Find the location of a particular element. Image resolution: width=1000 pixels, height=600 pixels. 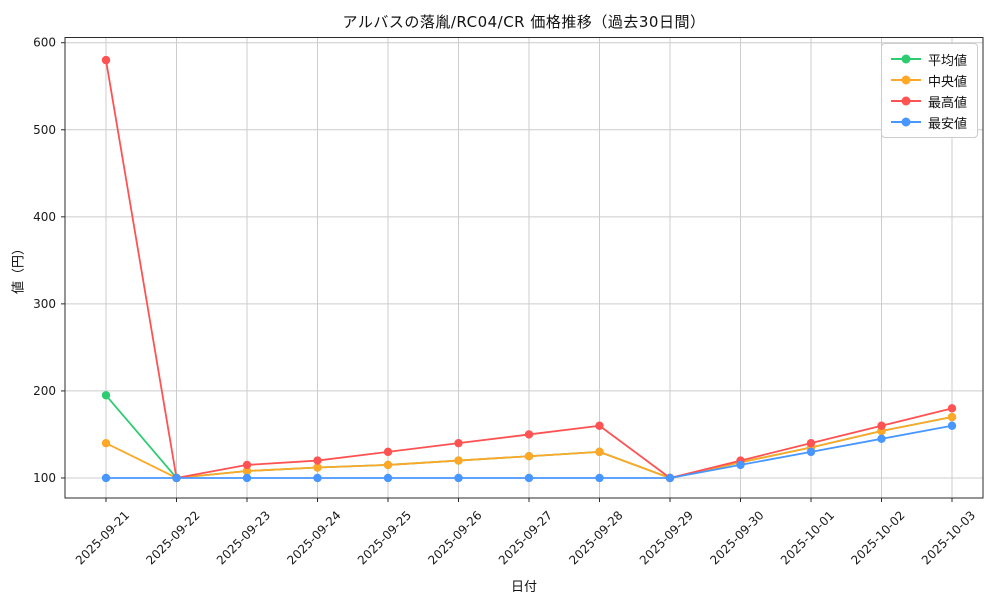

average-line-marker-icon is located at coordinates (905, 59).